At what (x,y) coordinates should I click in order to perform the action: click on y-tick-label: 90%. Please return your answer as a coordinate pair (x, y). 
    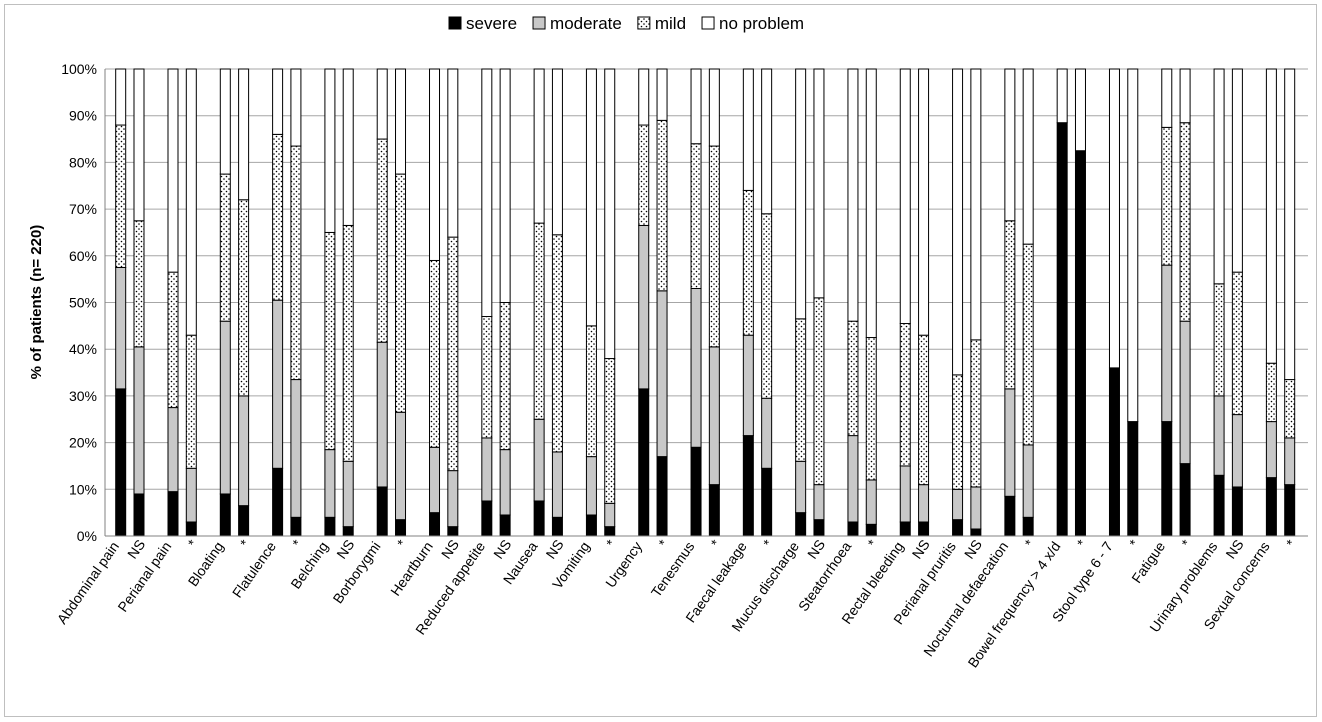
    Looking at the image, I should click on (83, 116).